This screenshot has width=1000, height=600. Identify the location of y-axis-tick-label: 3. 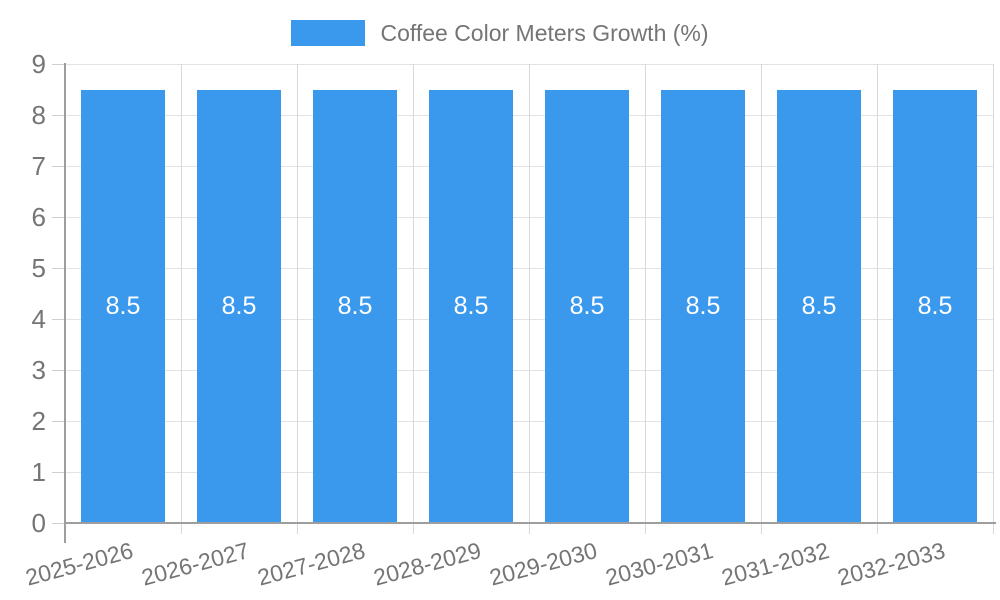
(38, 370).